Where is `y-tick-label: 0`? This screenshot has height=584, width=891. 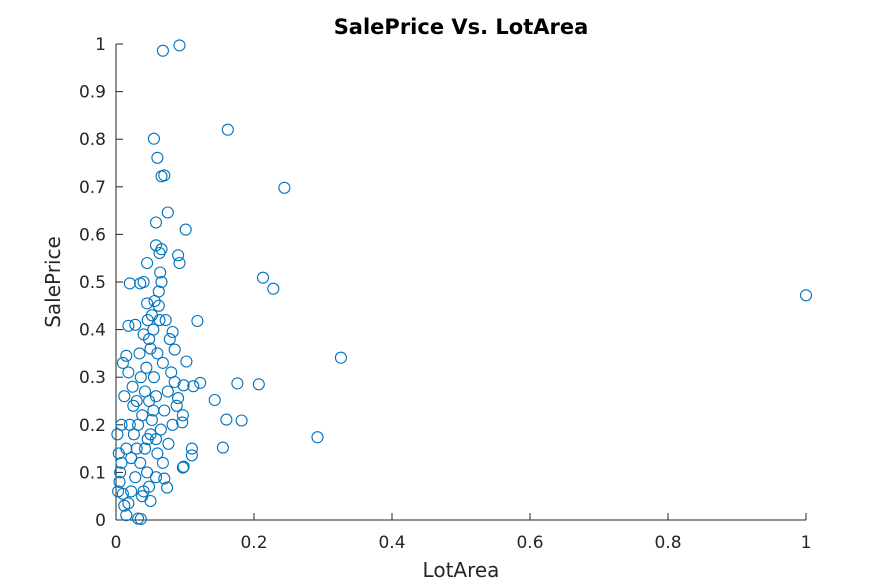 y-tick-label: 0 is located at coordinates (100, 521).